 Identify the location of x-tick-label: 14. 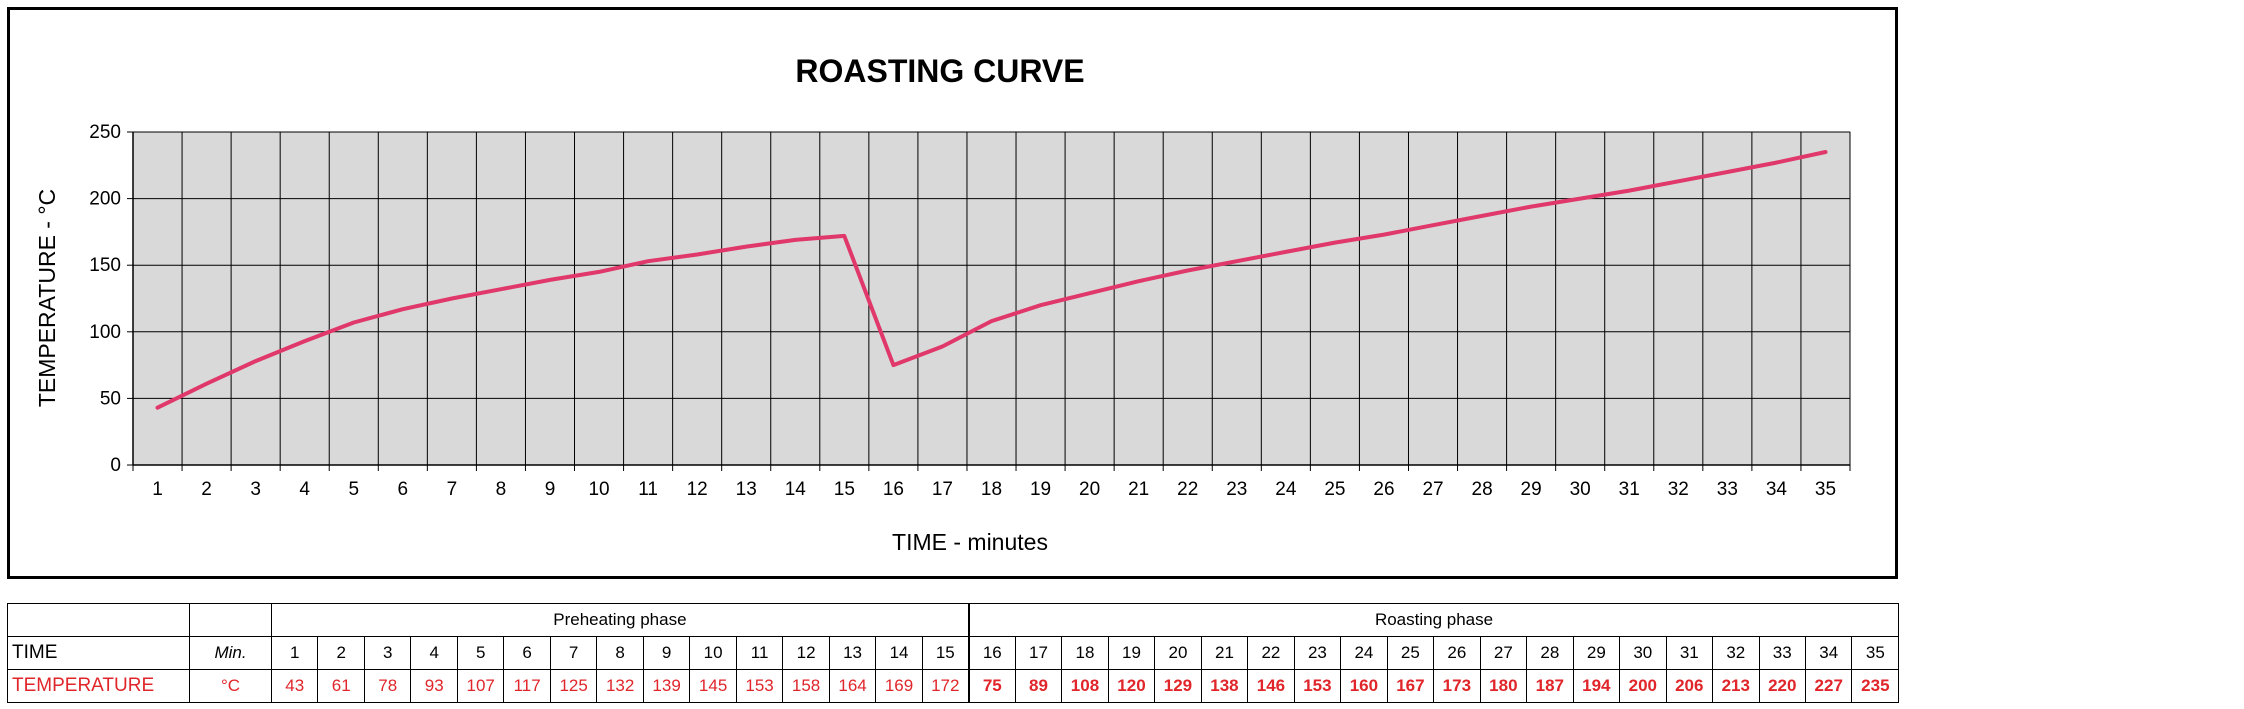
(796, 489).